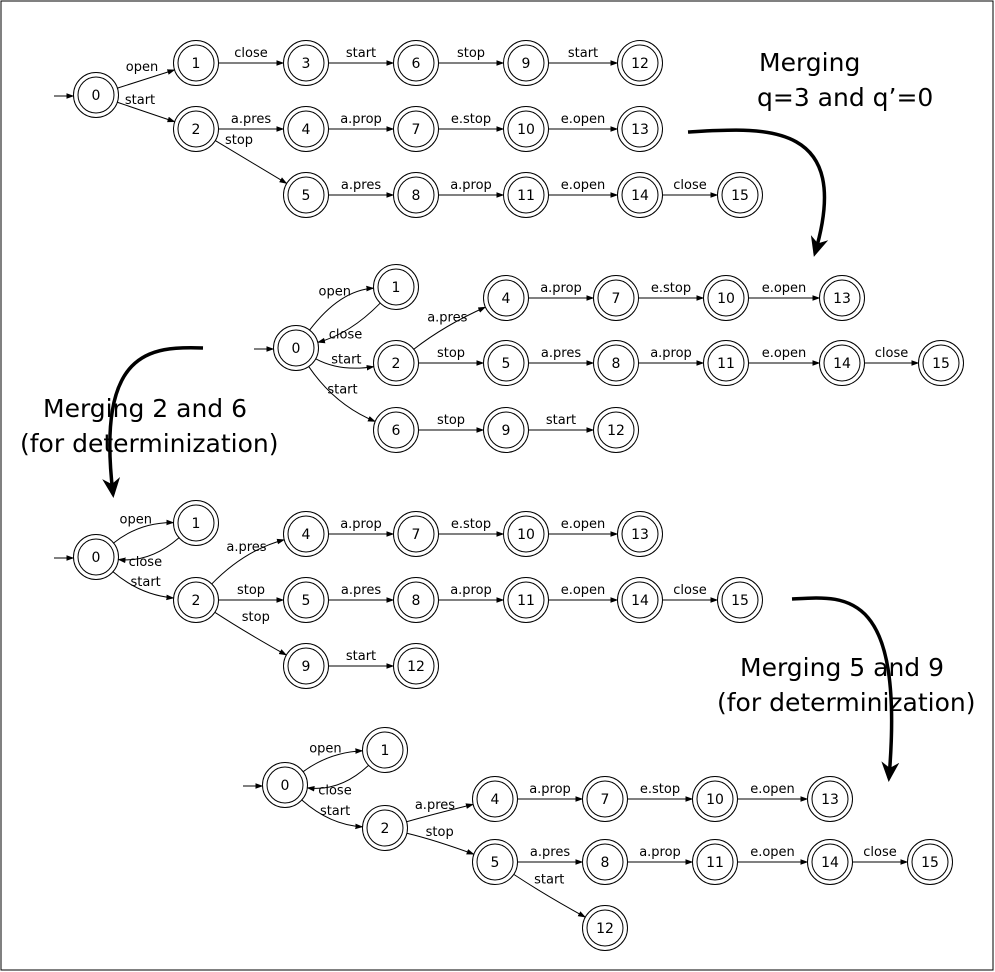 The image size is (995, 972). Describe the element at coordinates (251, 633) in the screenshot. I see `edge-2-9: stop` at that location.